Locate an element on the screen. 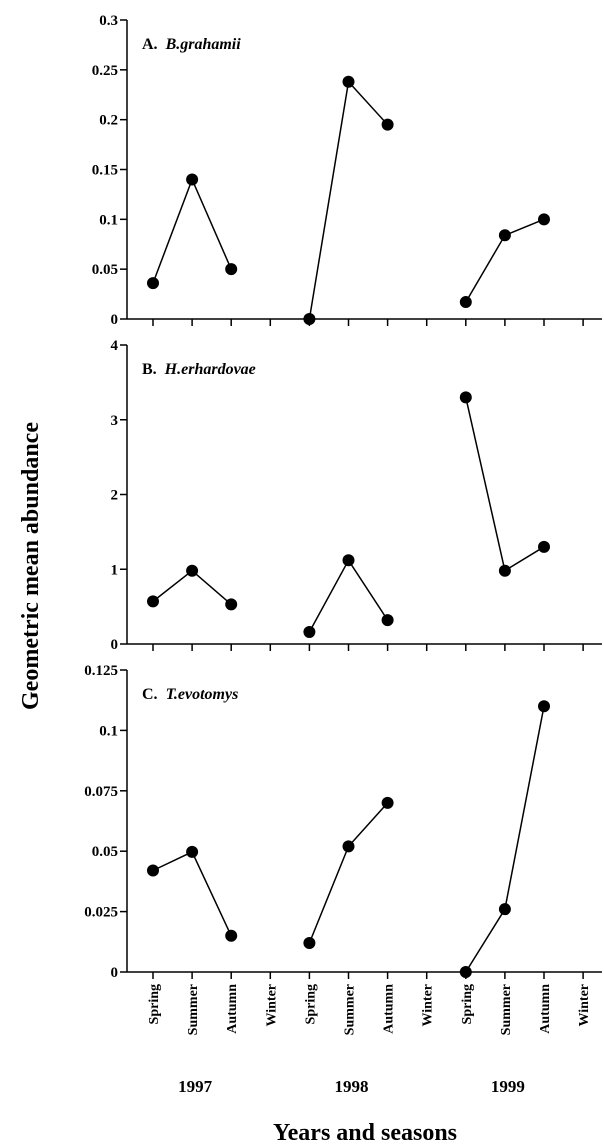  y-tick-label: 0.075 is located at coordinates (101, 792).